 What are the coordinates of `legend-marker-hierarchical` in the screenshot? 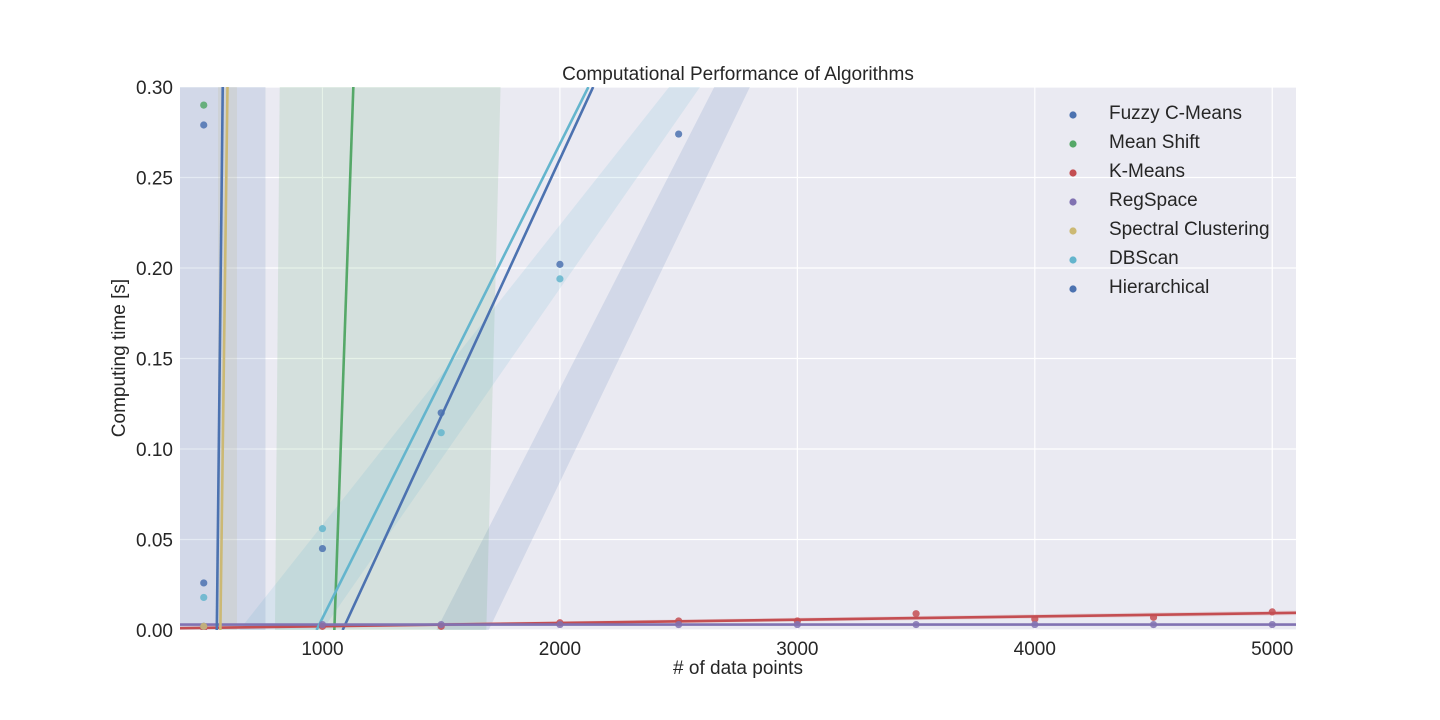 It's located at (1073, 289).